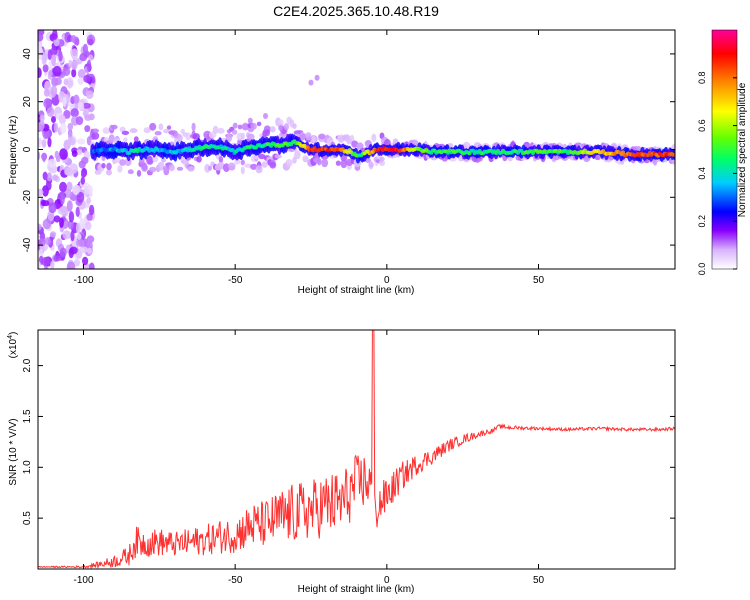  I want to click on snr-ylabel: SNR (10 * V/V), so click(13, 451).